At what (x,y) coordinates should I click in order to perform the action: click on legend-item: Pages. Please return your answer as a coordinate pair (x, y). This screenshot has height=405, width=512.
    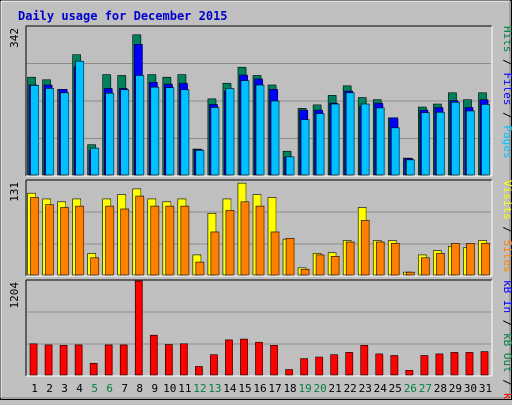
    Looking at the image, I should click on (506, 141).